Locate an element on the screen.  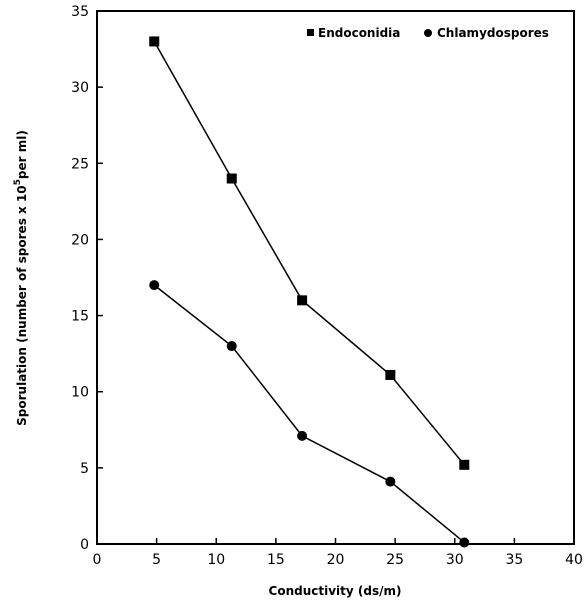
x-tick-label: 0 is located at coordinates (97, 560).